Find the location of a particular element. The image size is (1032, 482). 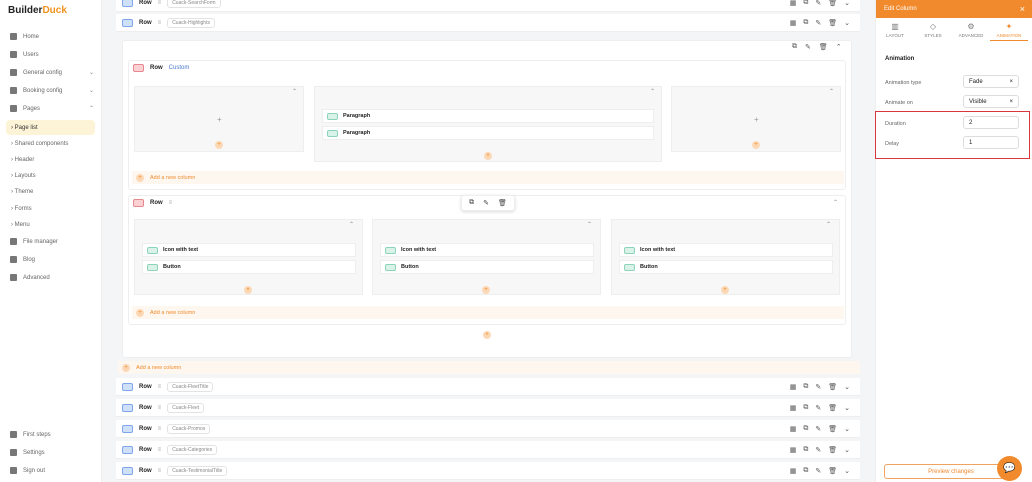

sidebar-item: Blog is located at coordinates (52, 259).